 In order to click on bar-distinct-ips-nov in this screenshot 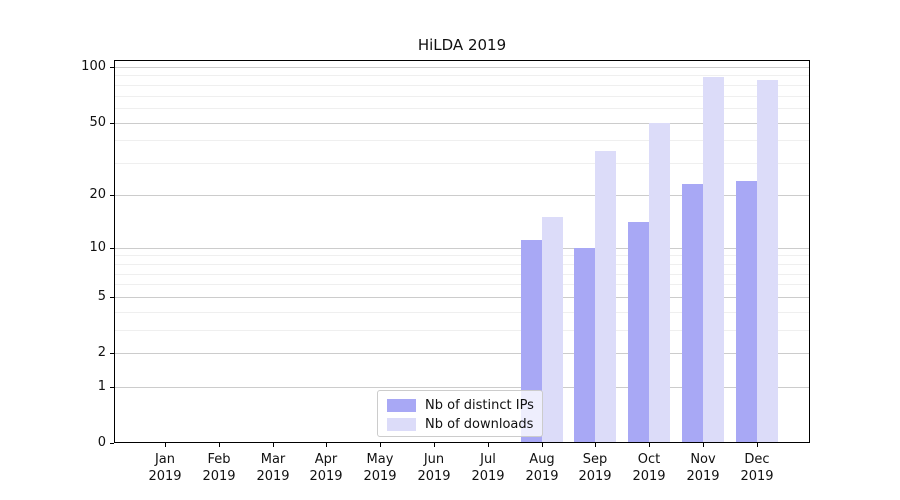, I will do `click(692, 313)`.